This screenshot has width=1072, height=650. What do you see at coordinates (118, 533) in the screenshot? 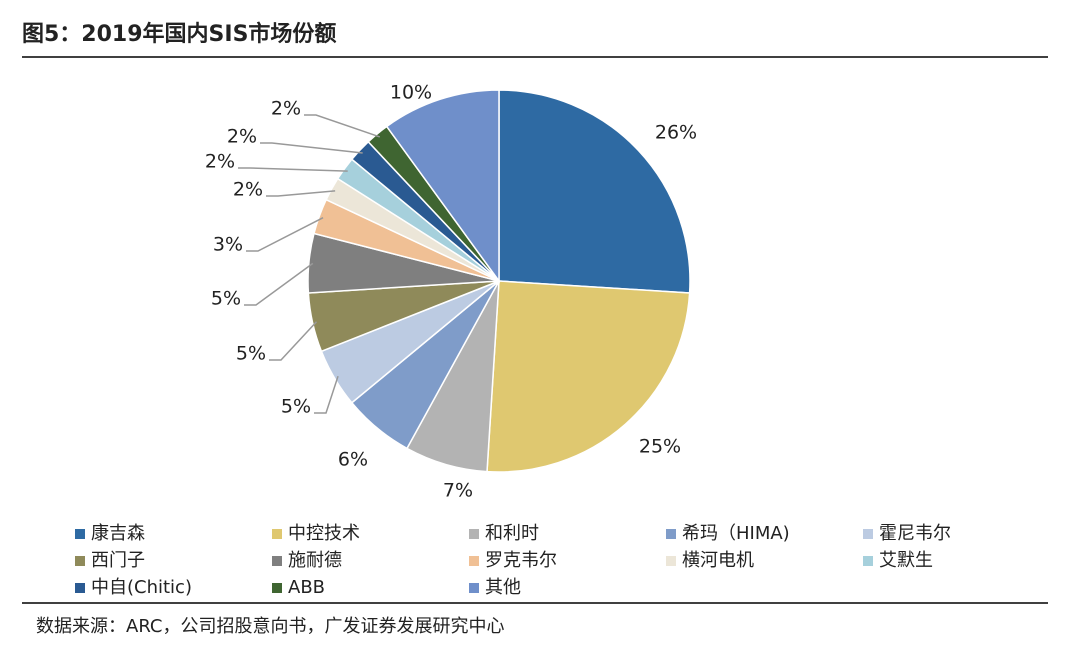
I see `legend-label: 康吉森` at bounding box center [118, 533].